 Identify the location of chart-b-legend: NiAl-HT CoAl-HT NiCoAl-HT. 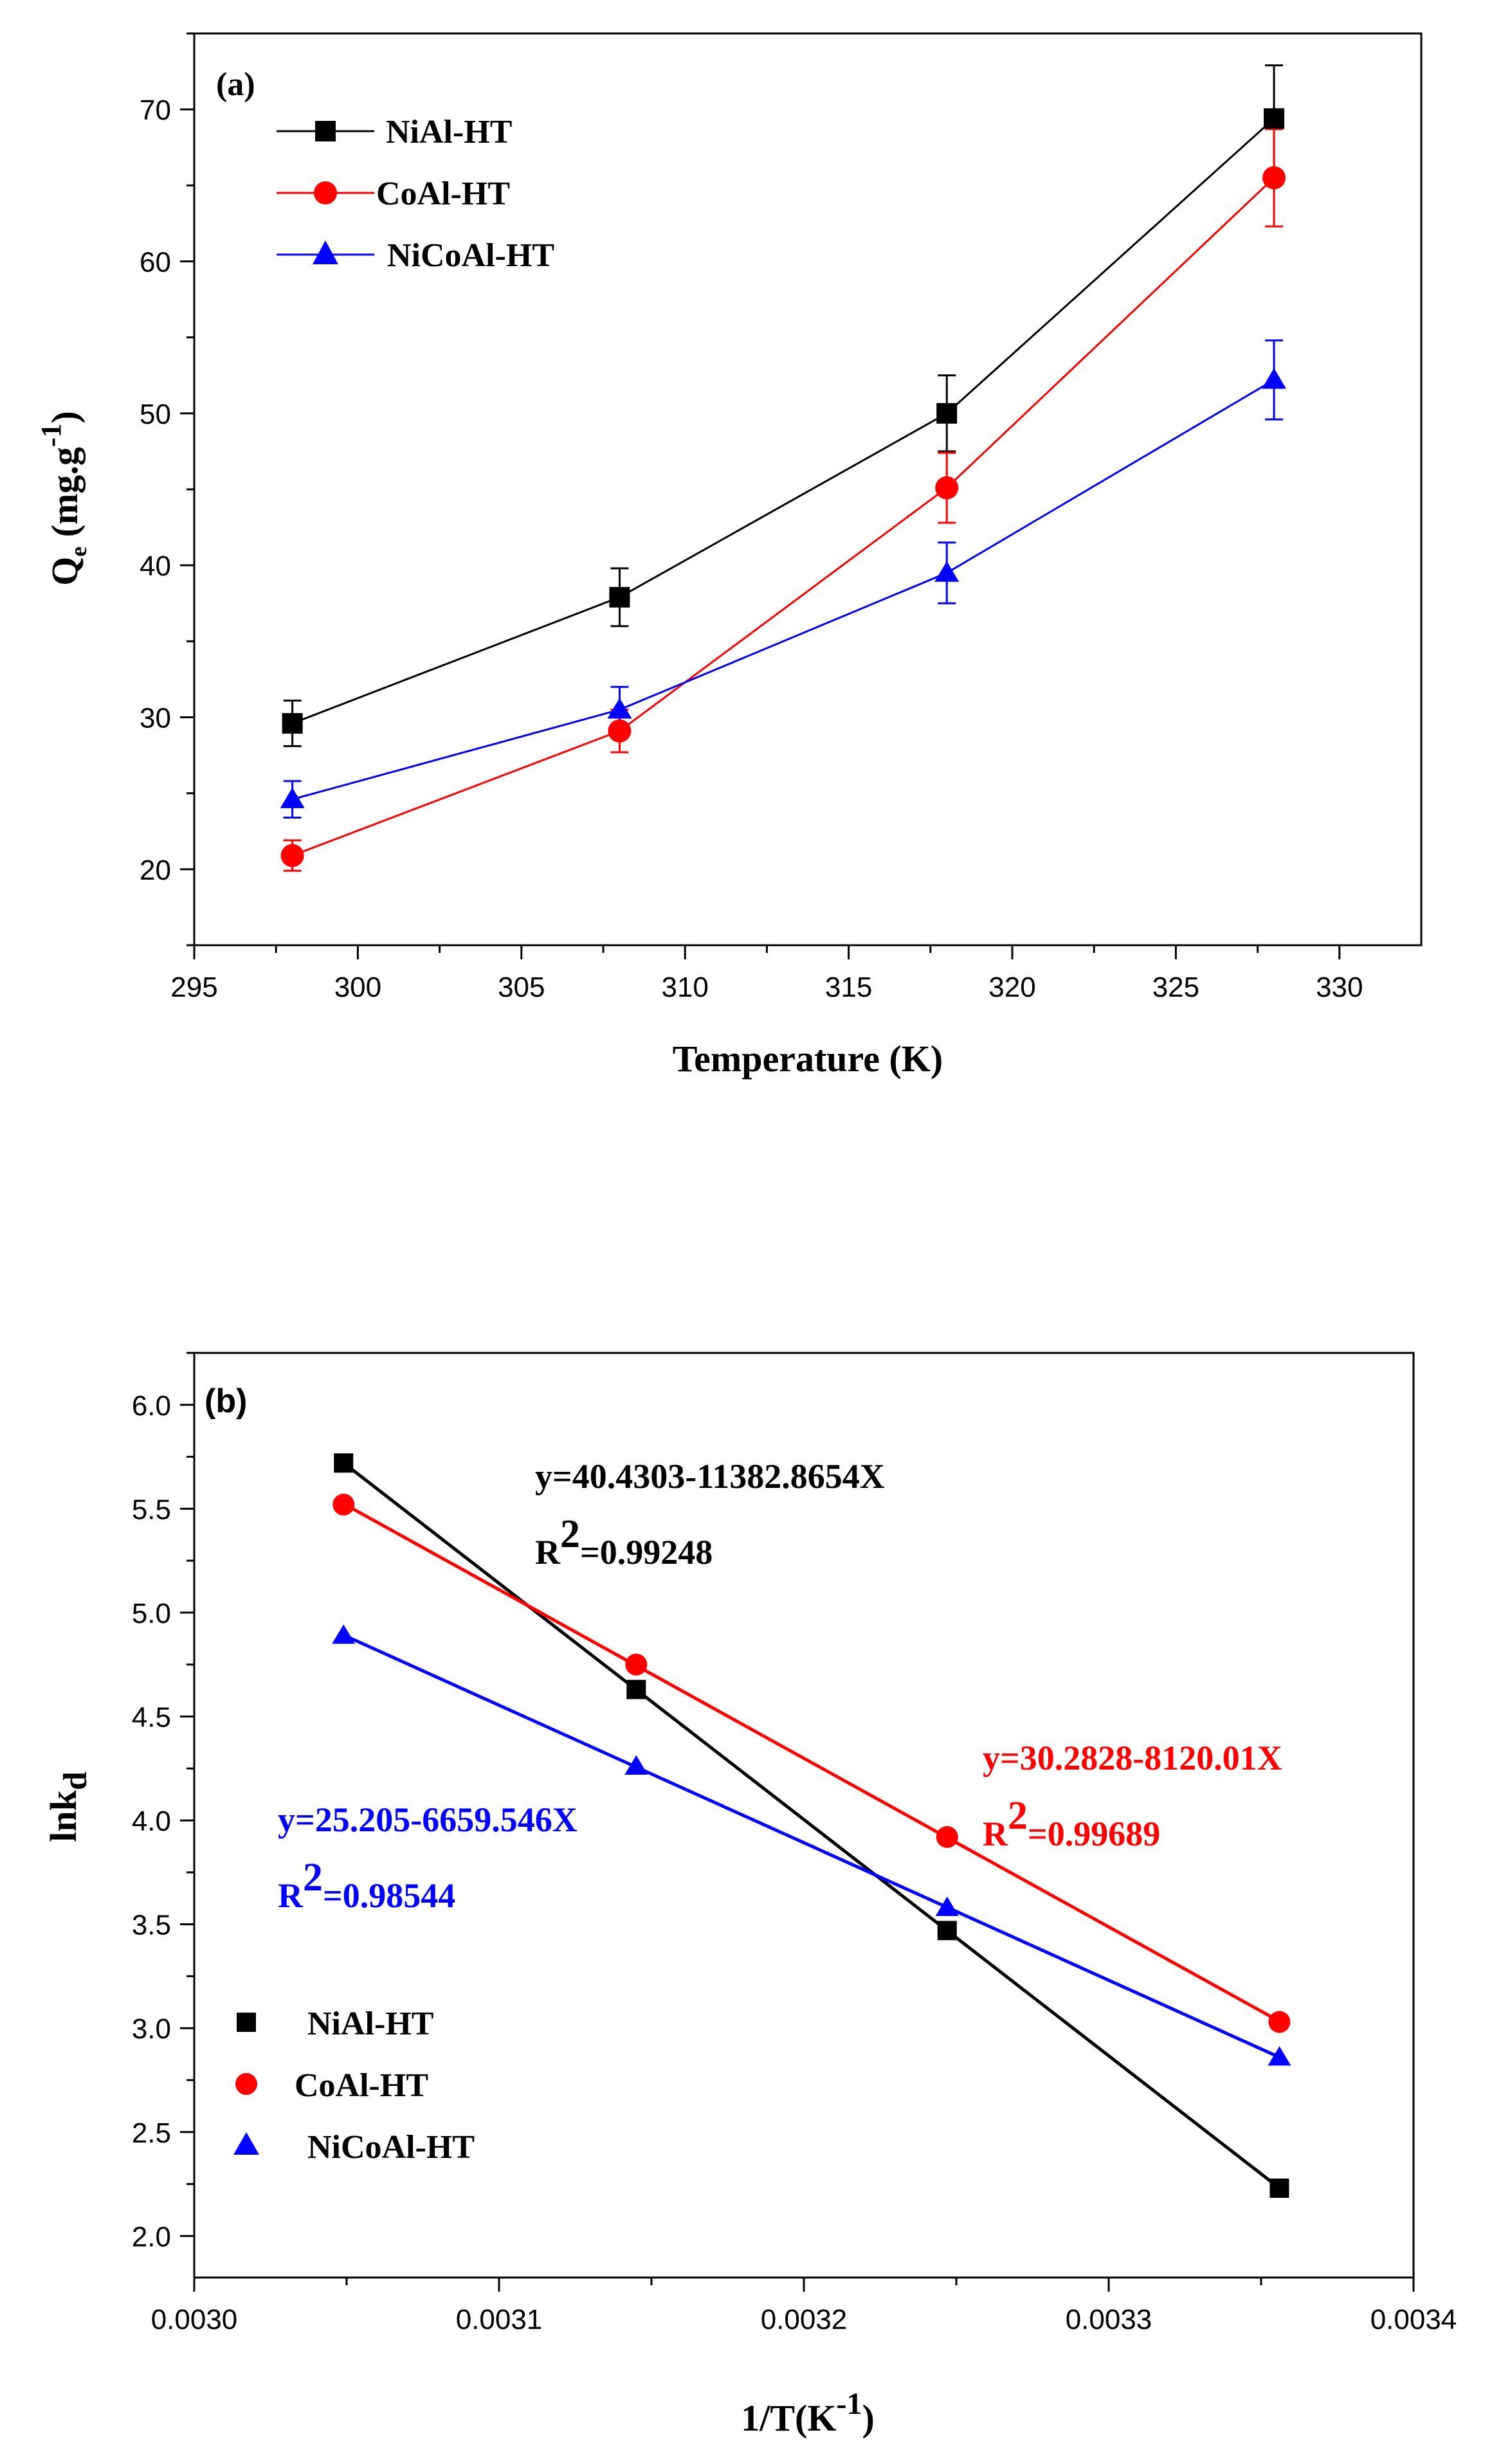
(354, 2086).